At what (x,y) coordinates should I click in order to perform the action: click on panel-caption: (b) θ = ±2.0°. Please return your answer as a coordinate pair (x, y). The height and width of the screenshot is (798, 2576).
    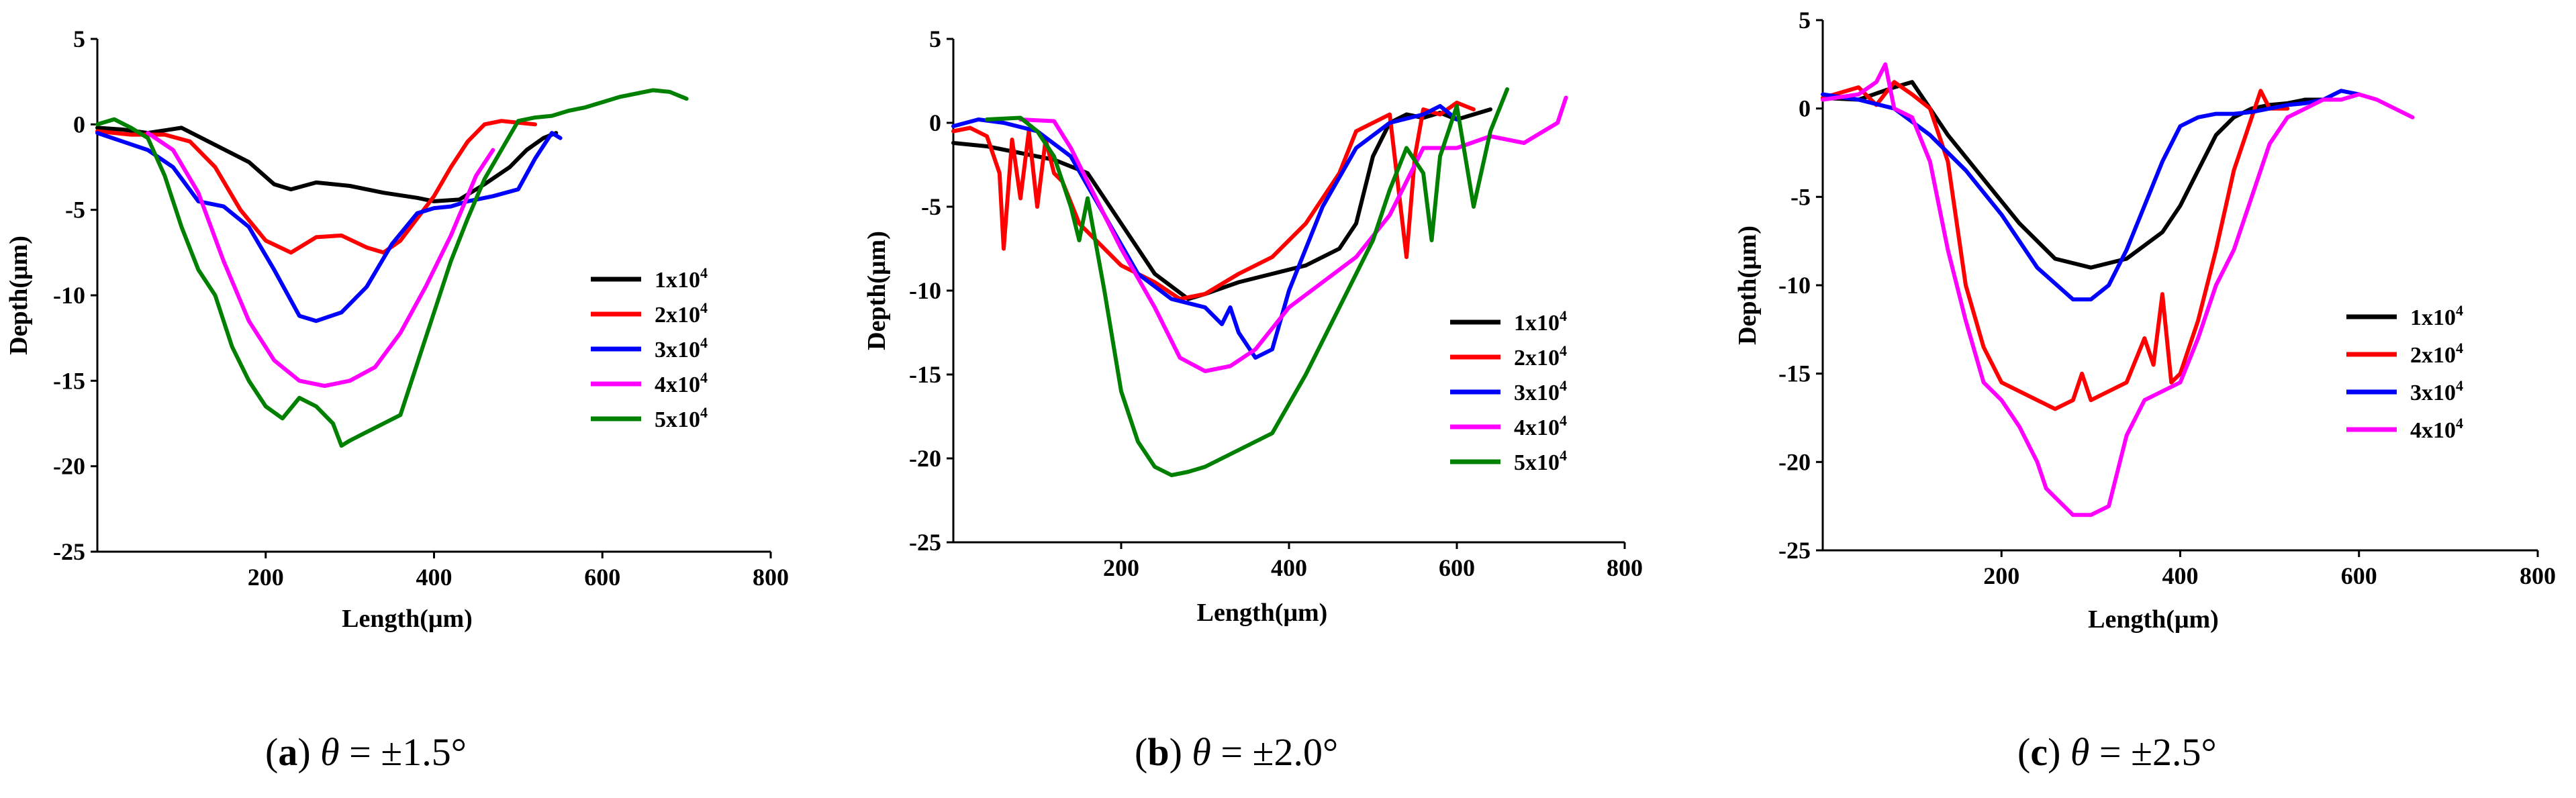
    Looking at the image, I should click on (1236, 752).